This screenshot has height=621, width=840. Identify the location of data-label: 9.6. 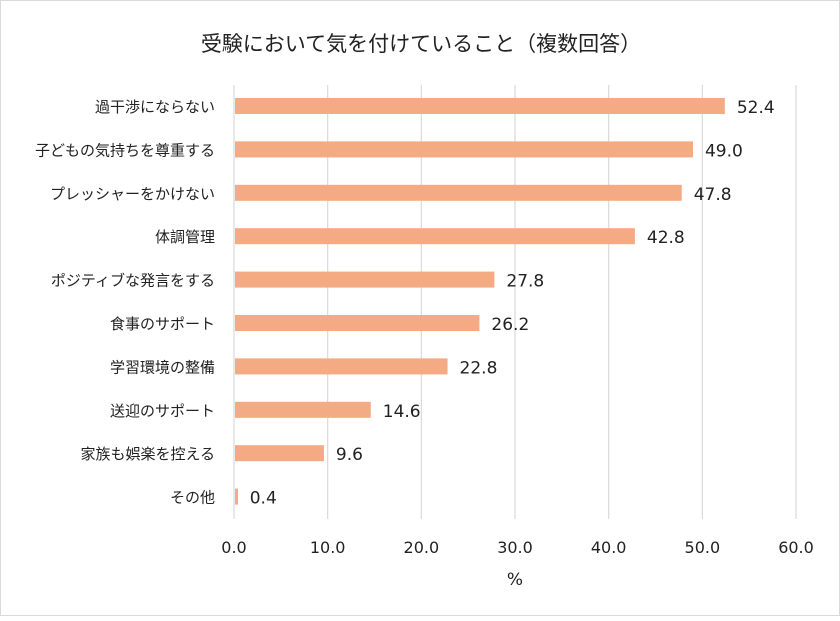
(349, 455).